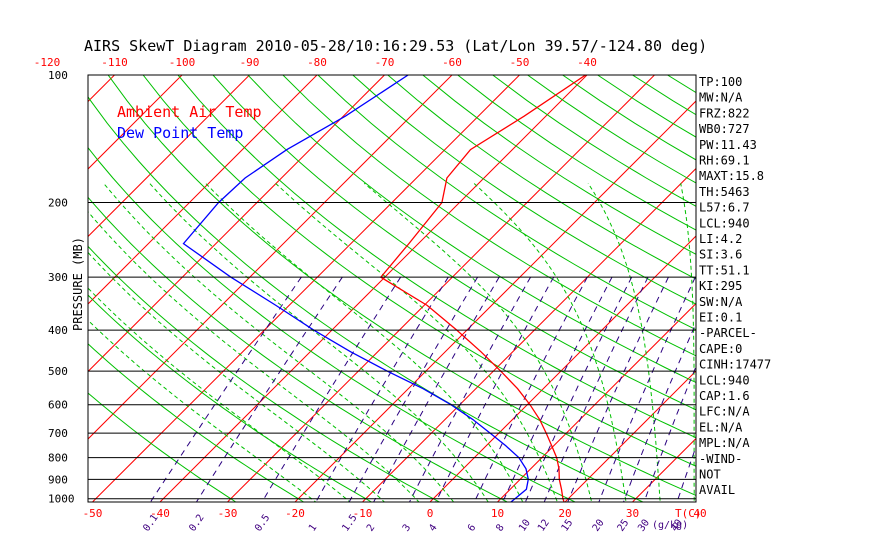 The height and width of the screenshot is (560, 870). Describe the element at coordinates (724, 161) in the screenshot. I see `index-label: RH:69.1` at that location.